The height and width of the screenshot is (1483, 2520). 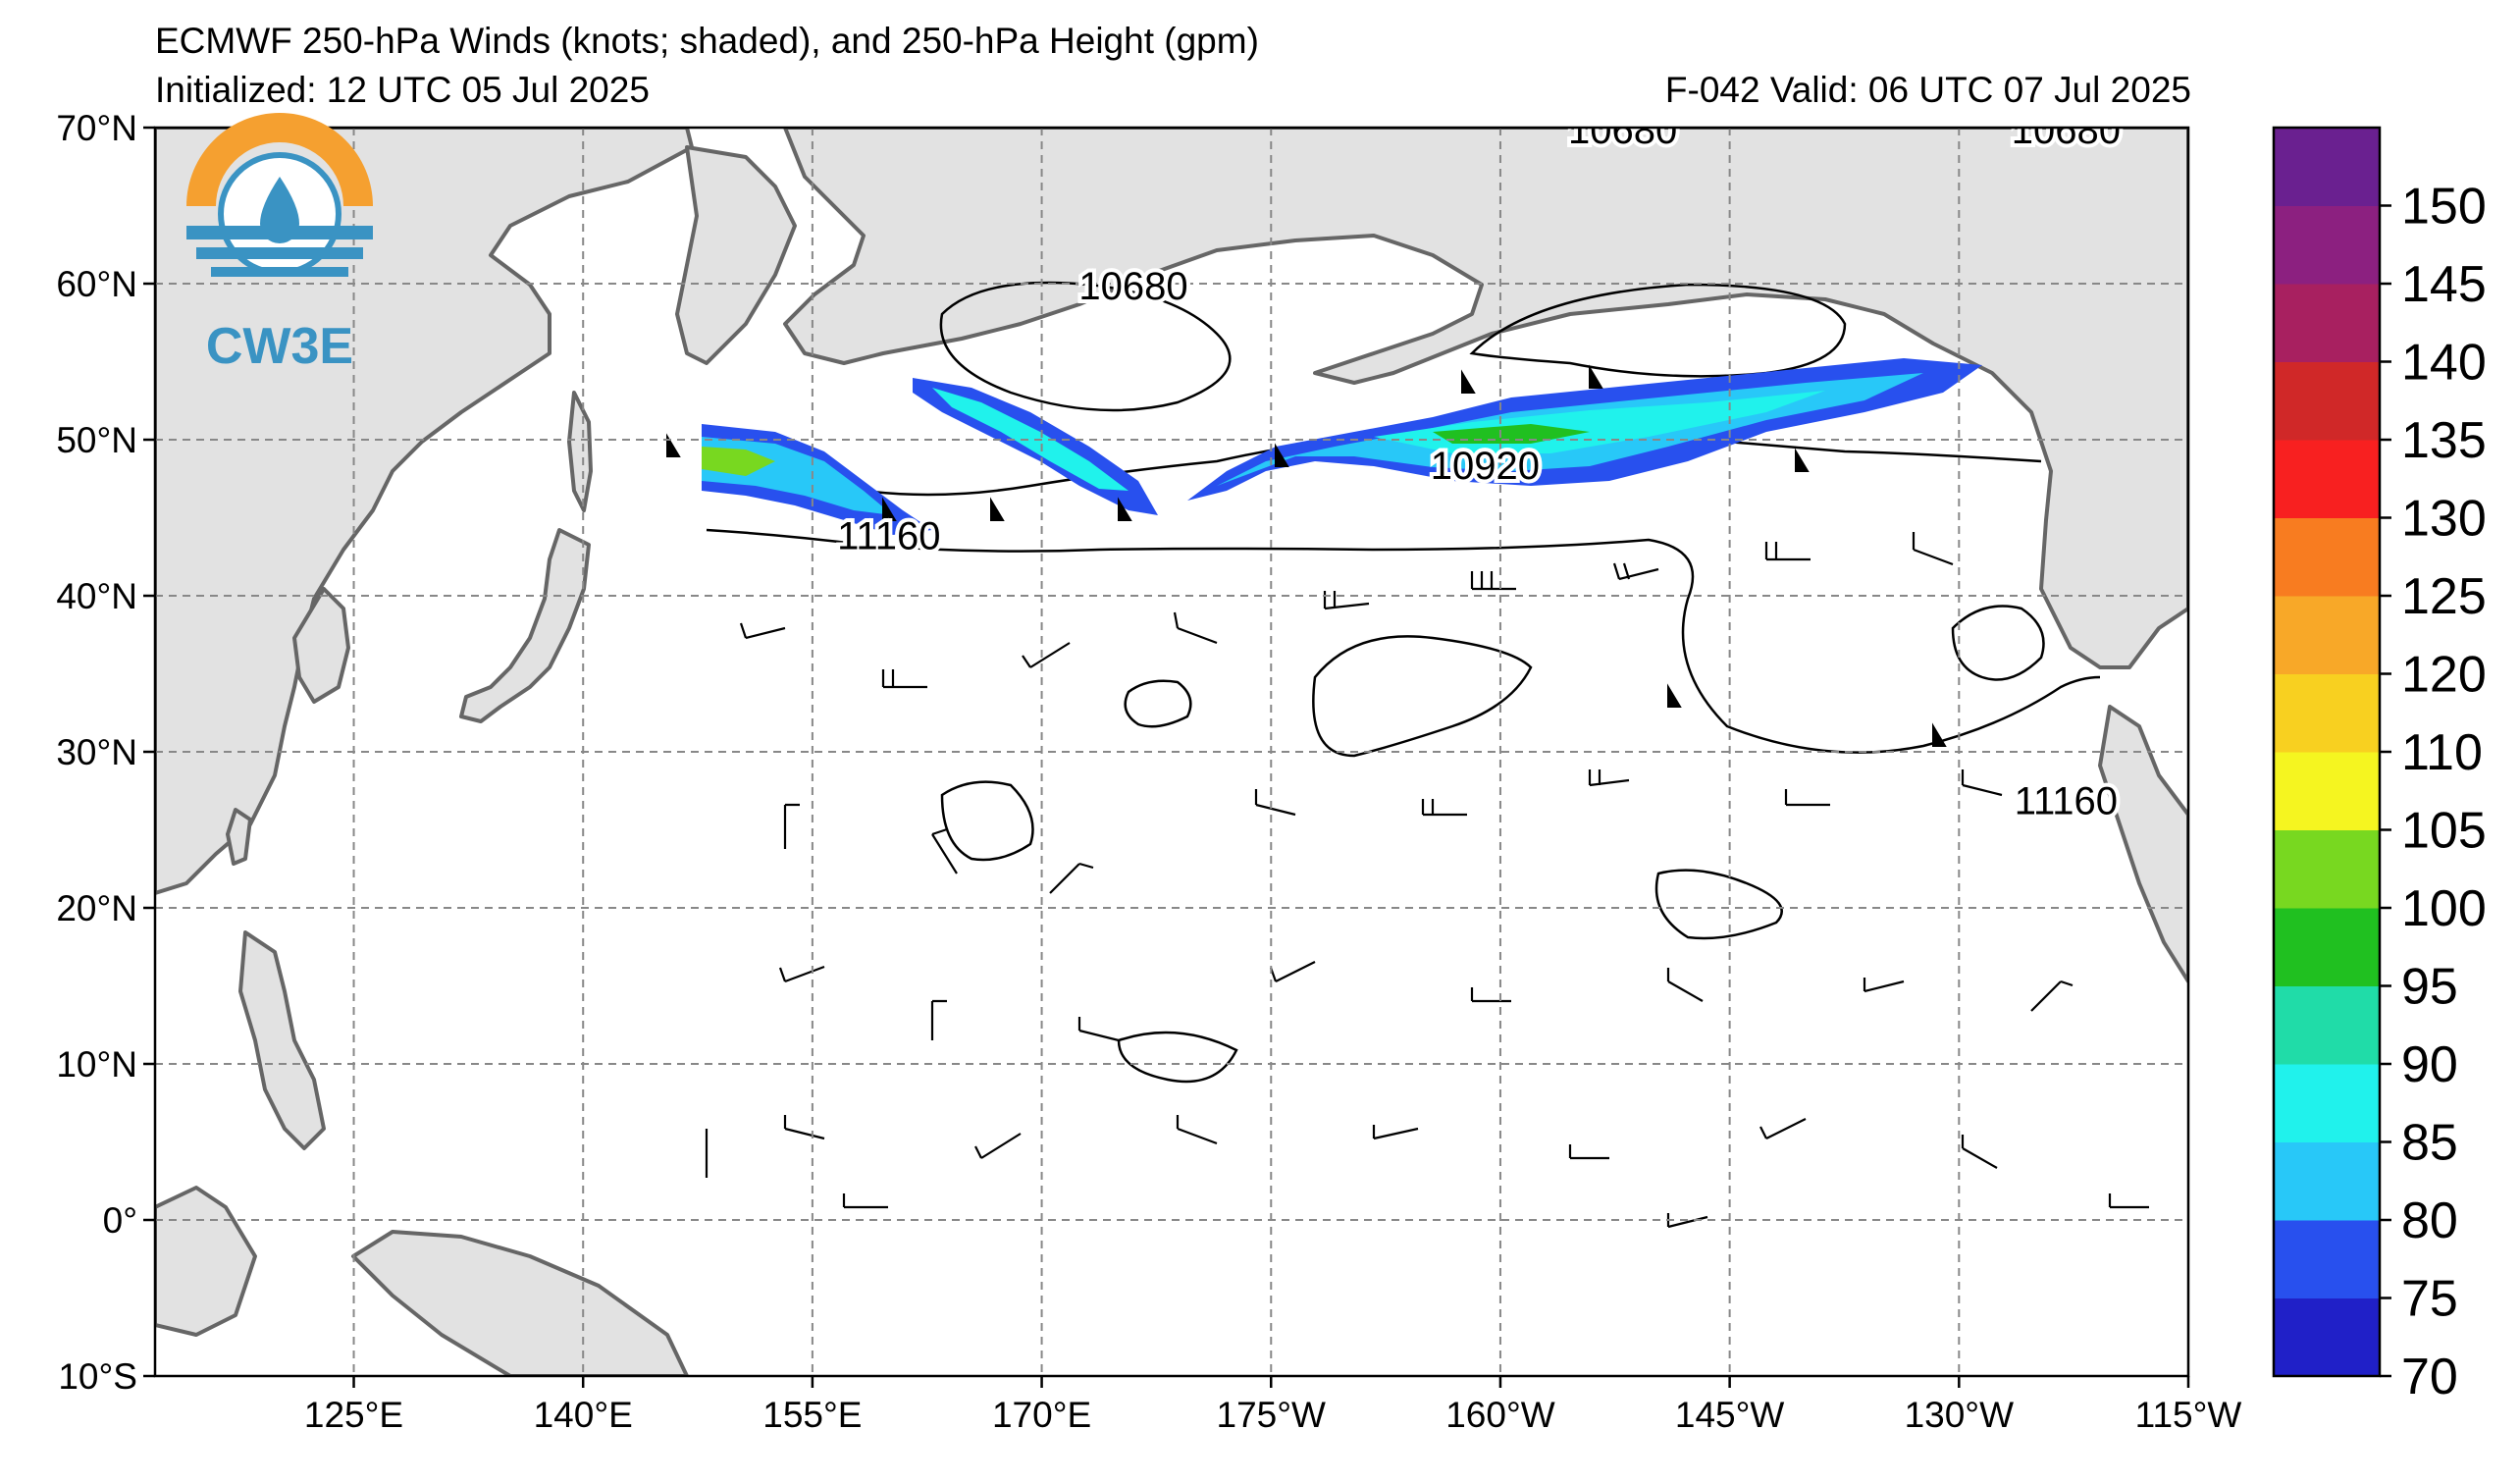 I want to click on colorbar-label: 105, so click(x=2444, y=832).